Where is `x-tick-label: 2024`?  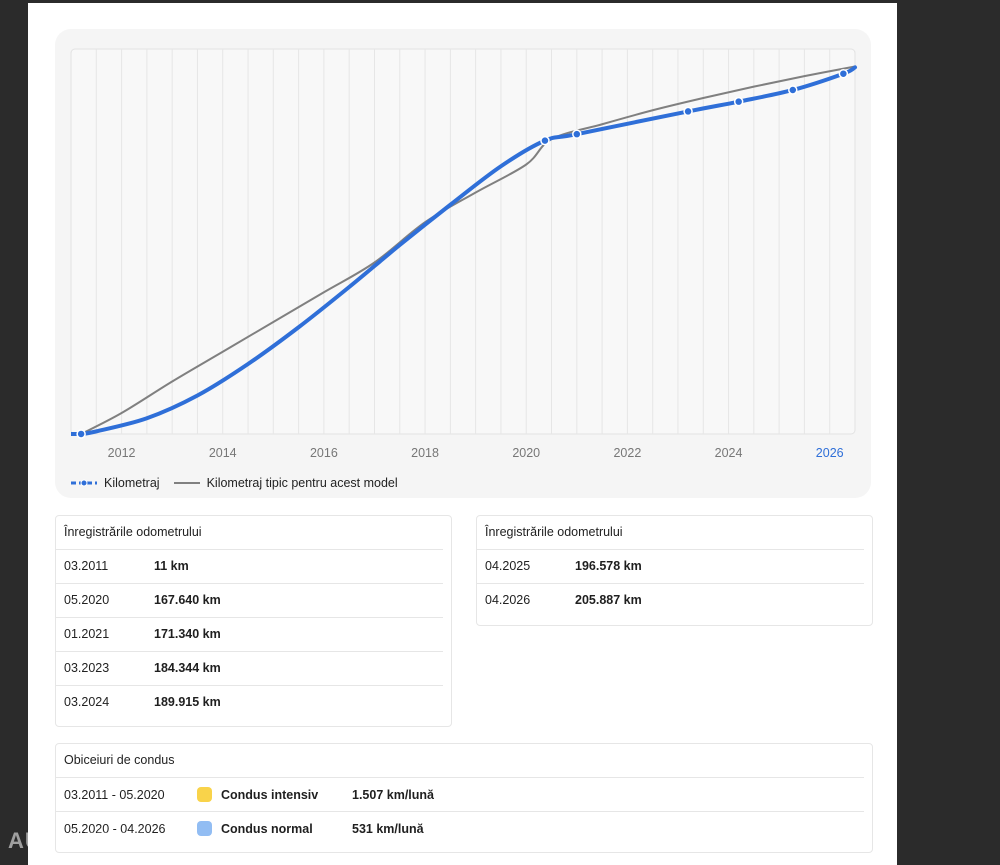 x-tick-label: 2024 is located at coordinates (729, 453).